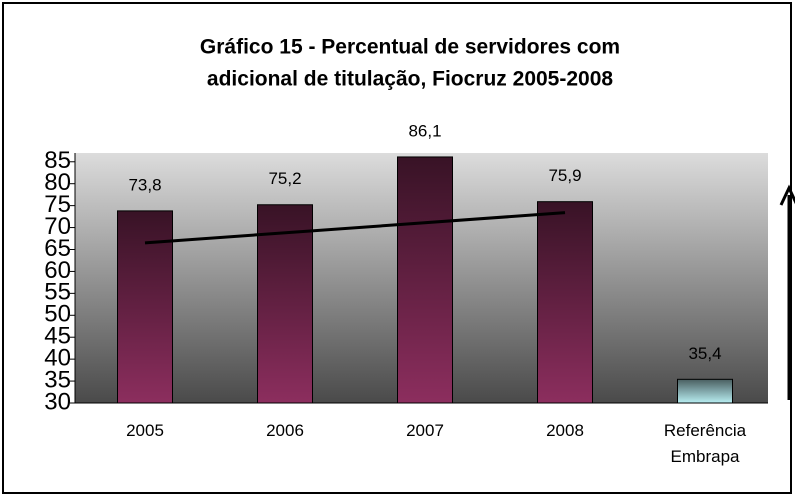 This screenshot has height=497, width=795. I want to click on data-label: 75,2, so click(284, 178).